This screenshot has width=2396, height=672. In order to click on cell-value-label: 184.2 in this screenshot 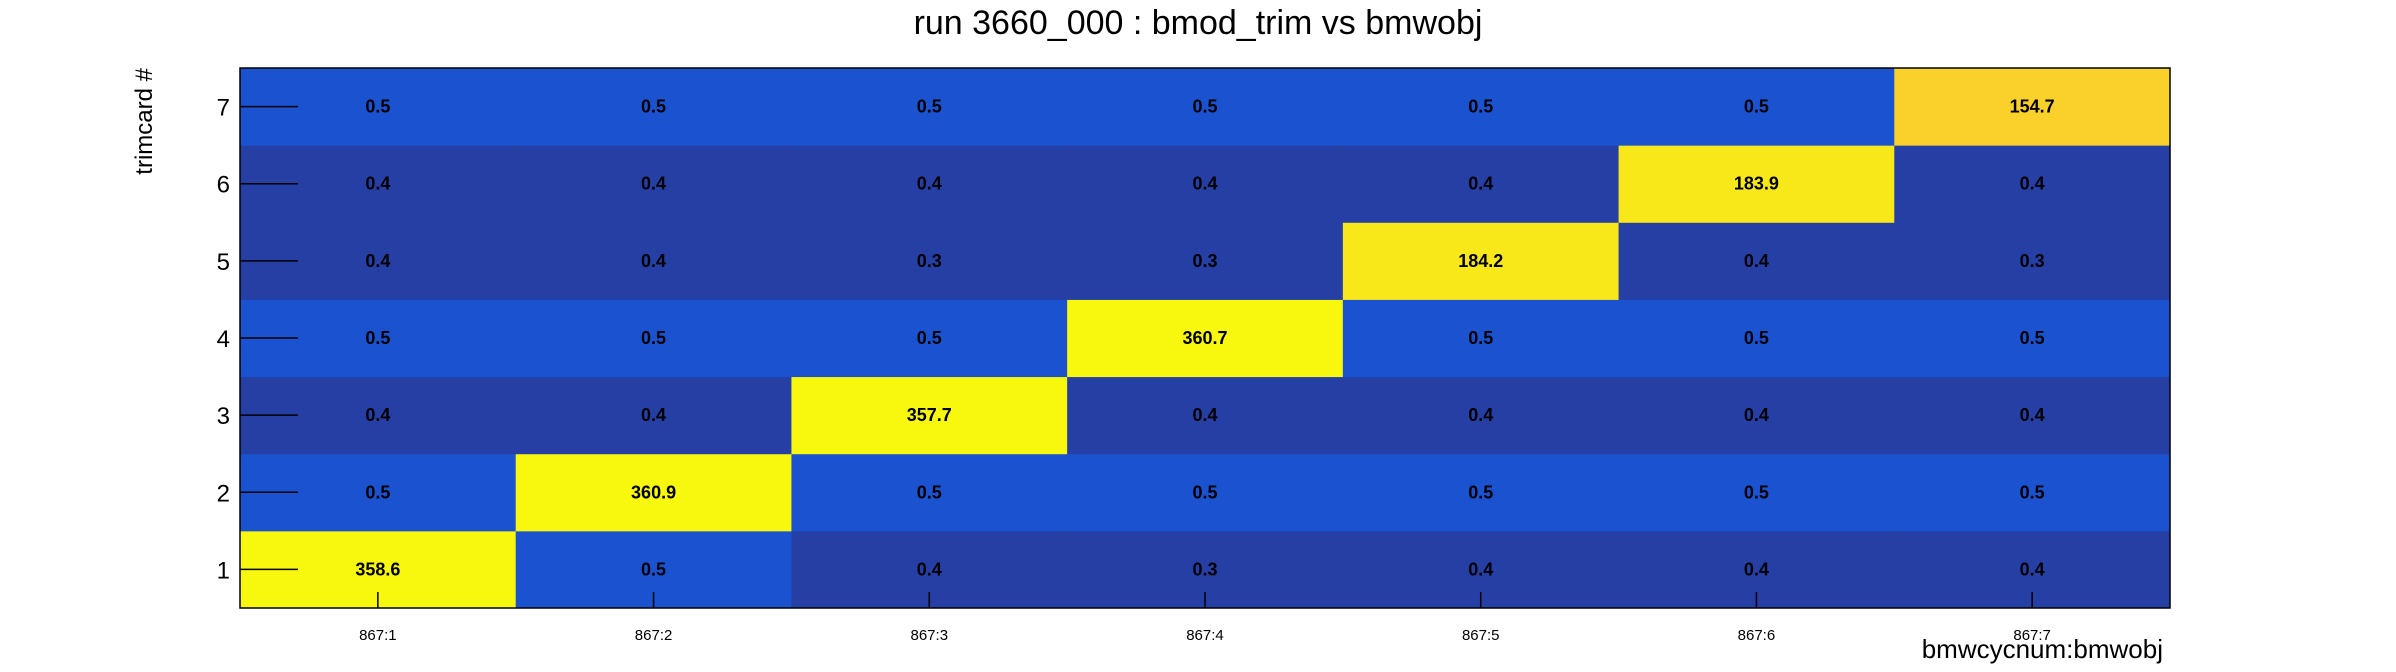, I will do `click(1480, 261)`.